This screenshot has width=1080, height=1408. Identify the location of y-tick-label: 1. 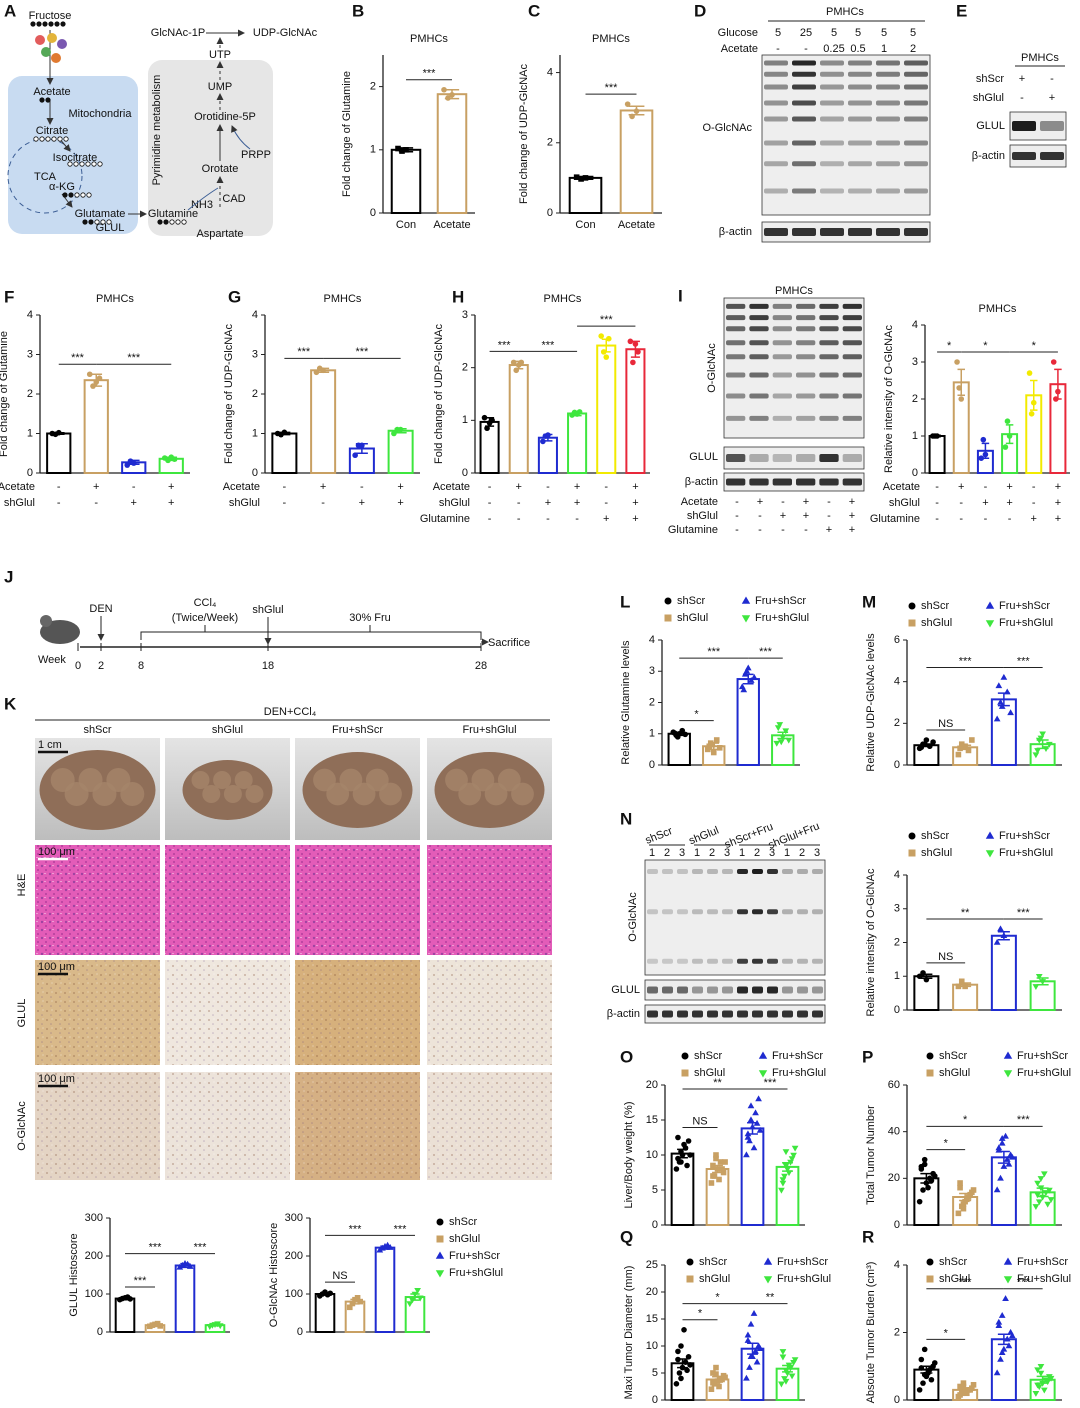
(915, 436).